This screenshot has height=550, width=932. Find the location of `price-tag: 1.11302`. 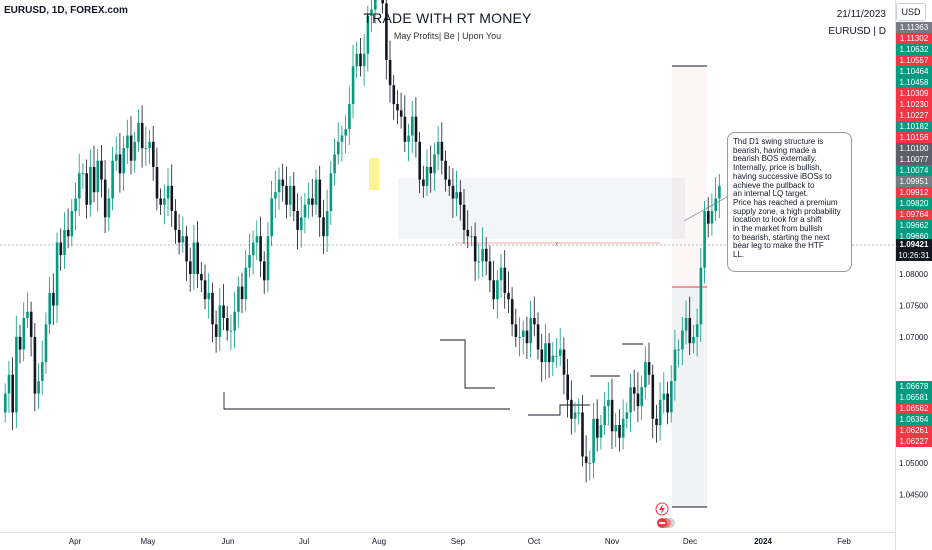

price-tag: 1.11302 is located at coordinates (914, 38).